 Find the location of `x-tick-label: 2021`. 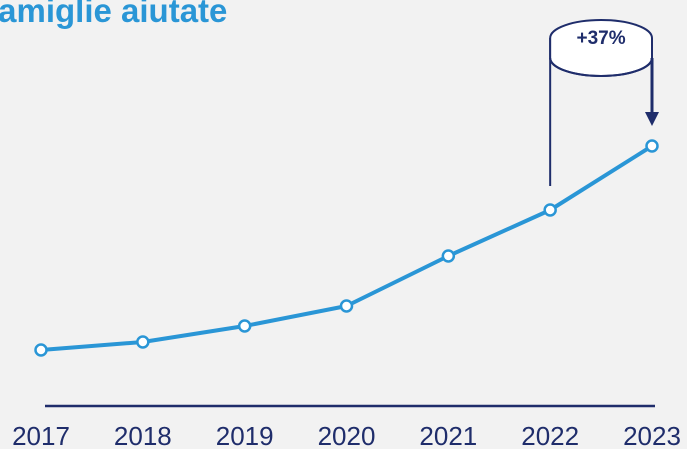

x-tick-label: 2021 is located at coordinates (448, 435).